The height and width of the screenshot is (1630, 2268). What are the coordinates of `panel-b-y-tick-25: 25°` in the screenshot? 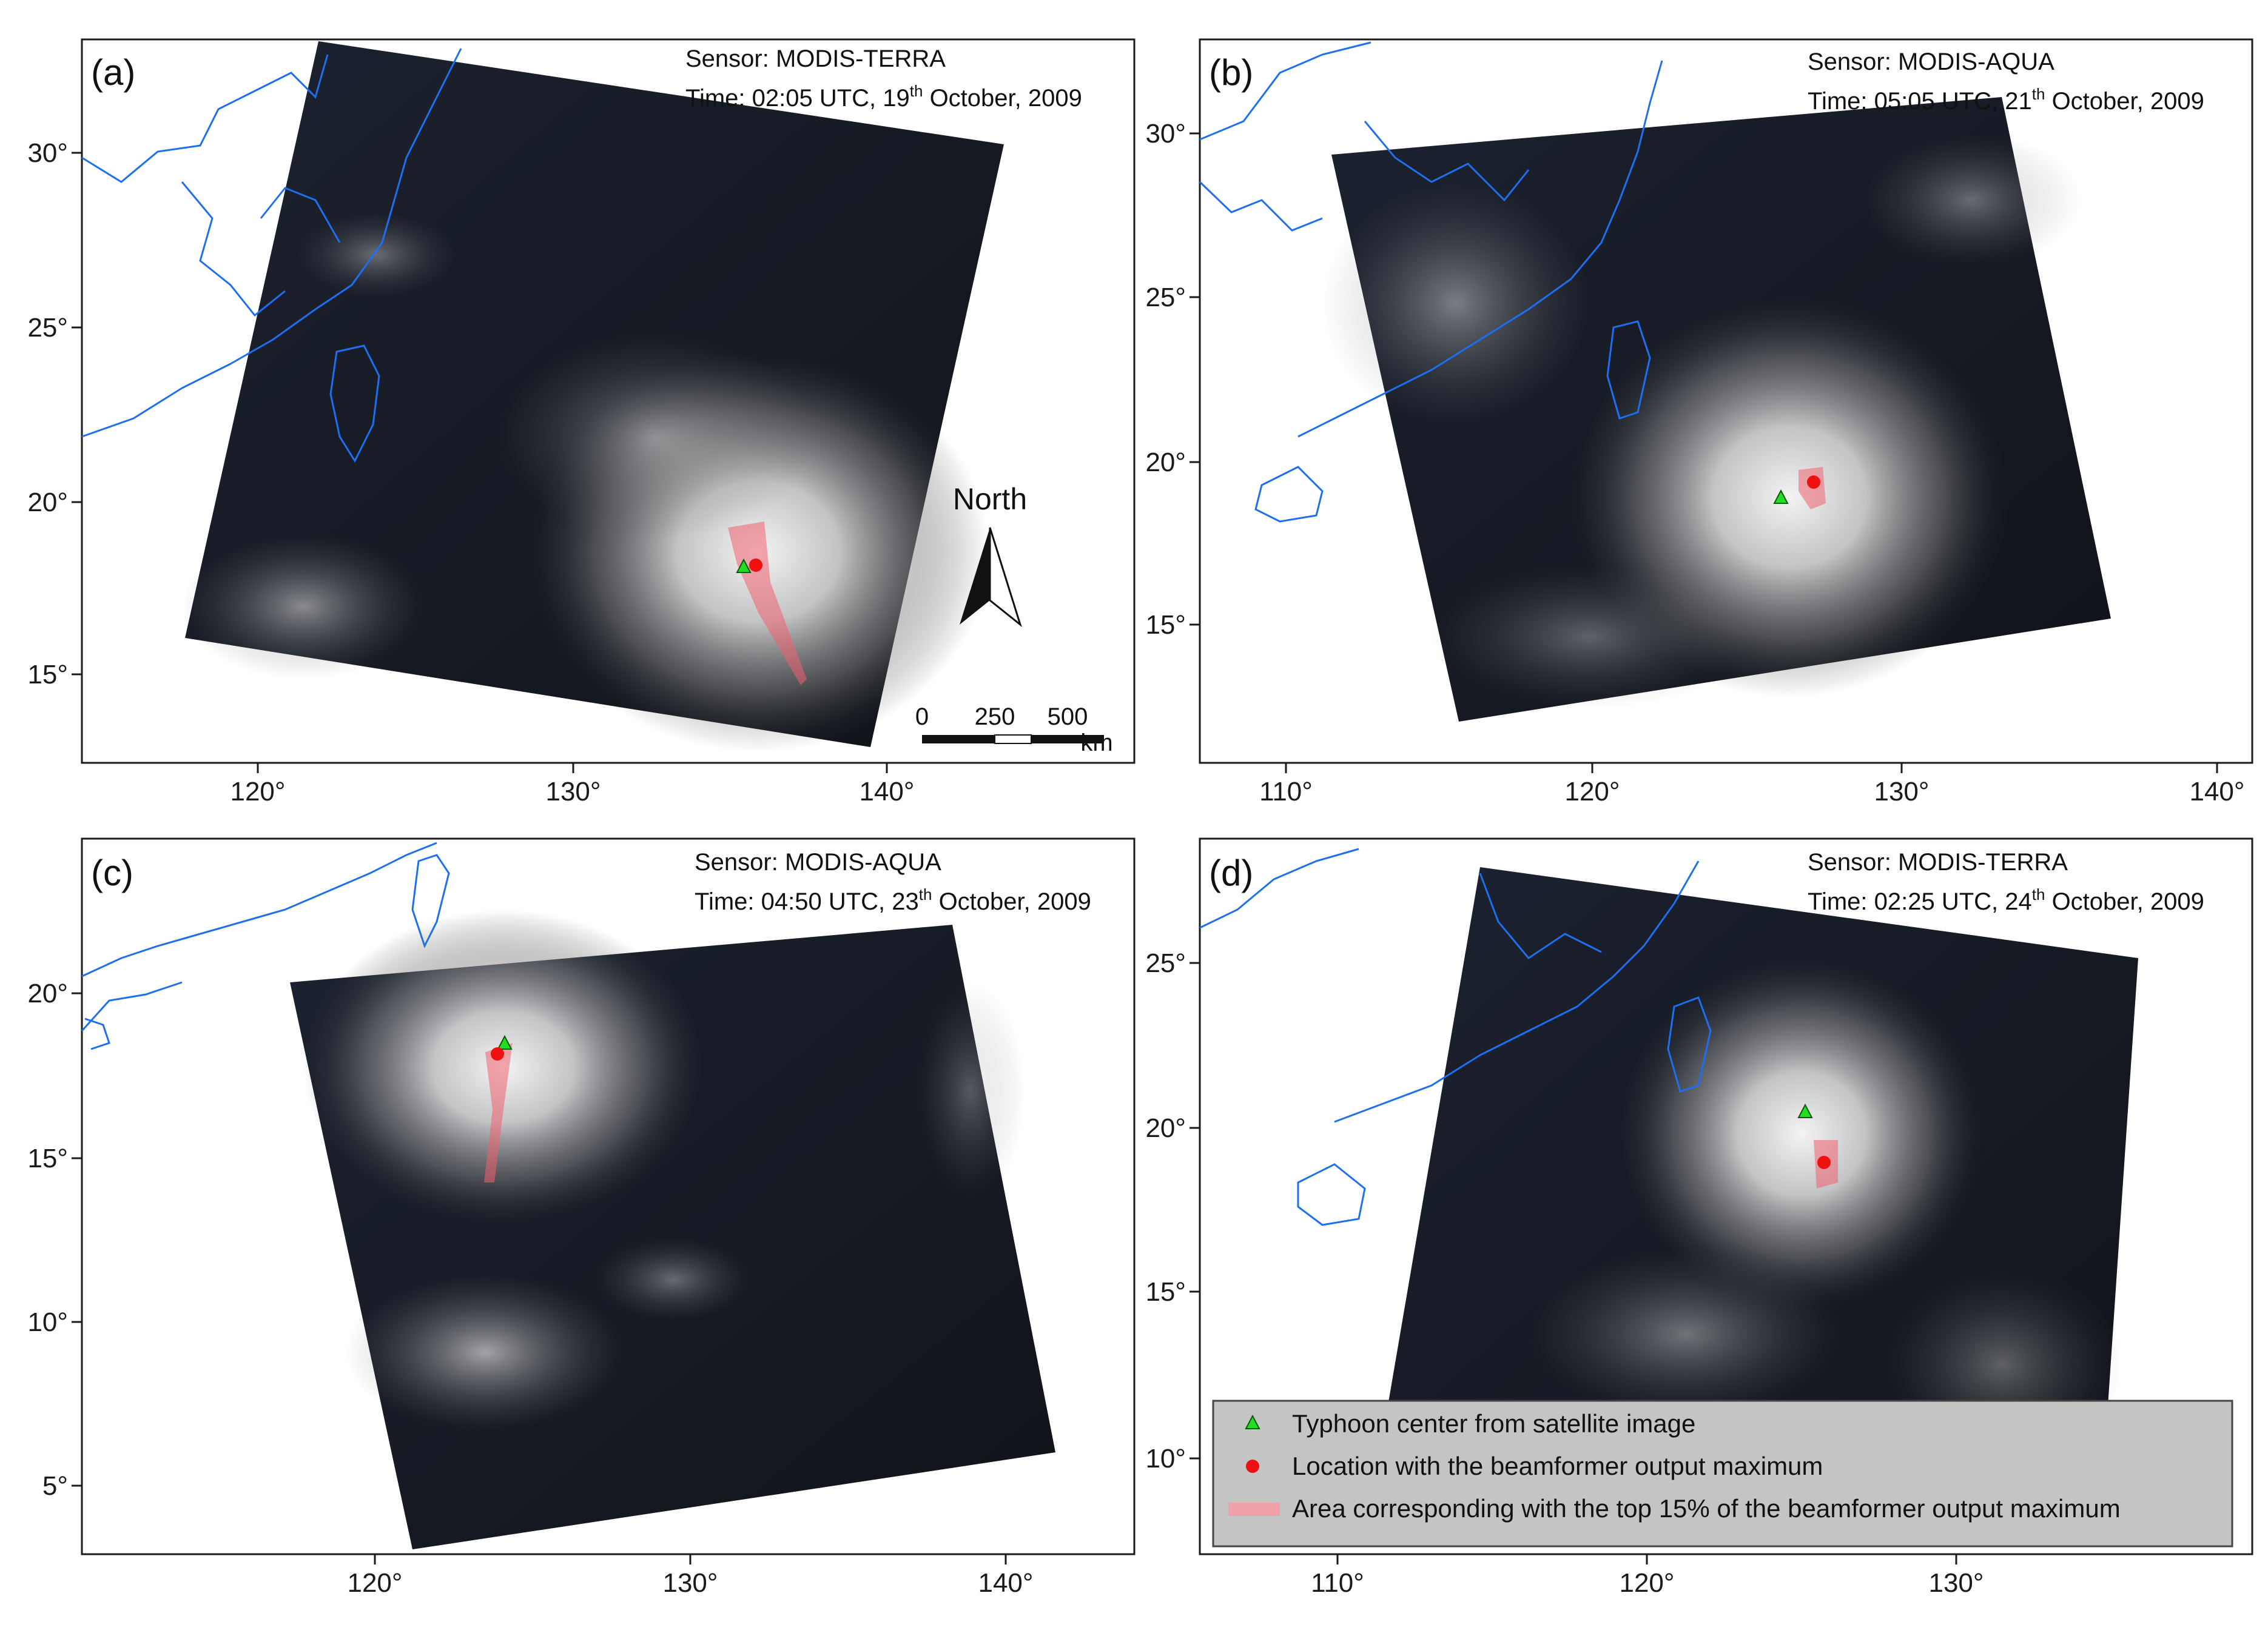 It's located at (1165, 297).